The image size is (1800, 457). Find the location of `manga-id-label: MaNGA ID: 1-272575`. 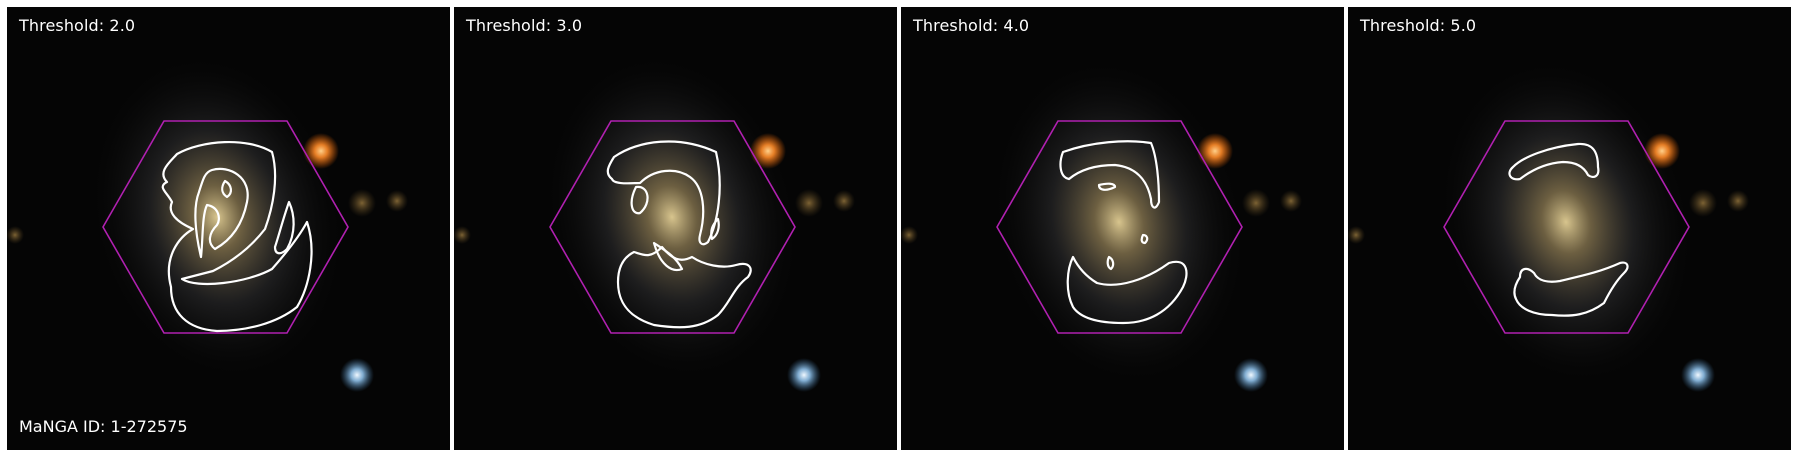

manga-id-label: MaNGA ID: 1-272575 is located at coordinates (103, 426).